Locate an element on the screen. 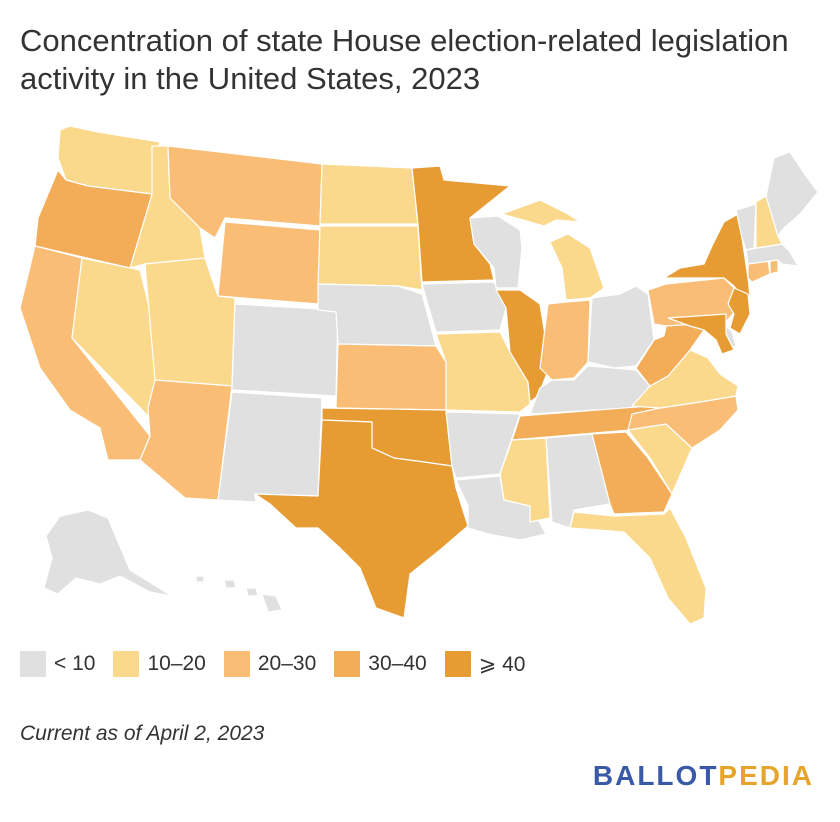 The height and width of the screenshot is (822, 840). logo-part-2: PEDIA is located at coordinates (766, 775).